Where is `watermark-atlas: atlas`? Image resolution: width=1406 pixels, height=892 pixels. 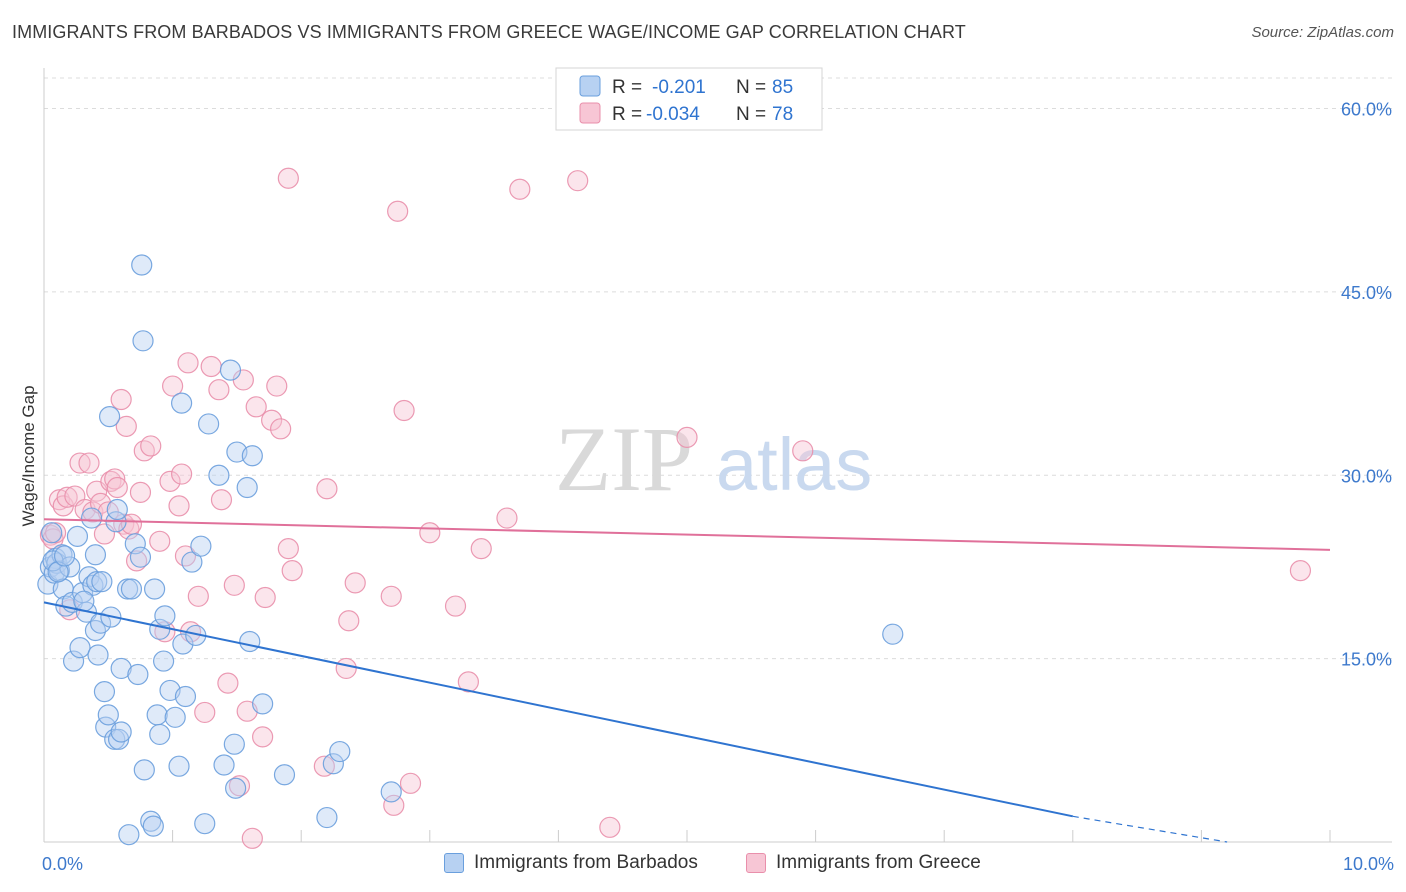 watermark-atlas: atlas is located at coordinates (794, 464).